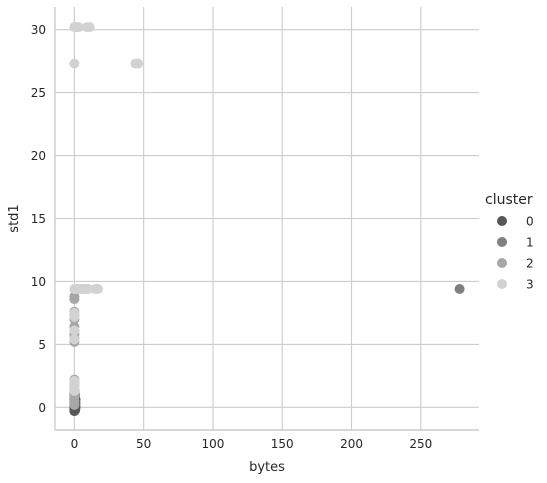 This screenshot has height=483, width=547. I want to click on legend-label-0: 0, so click(530, 222).